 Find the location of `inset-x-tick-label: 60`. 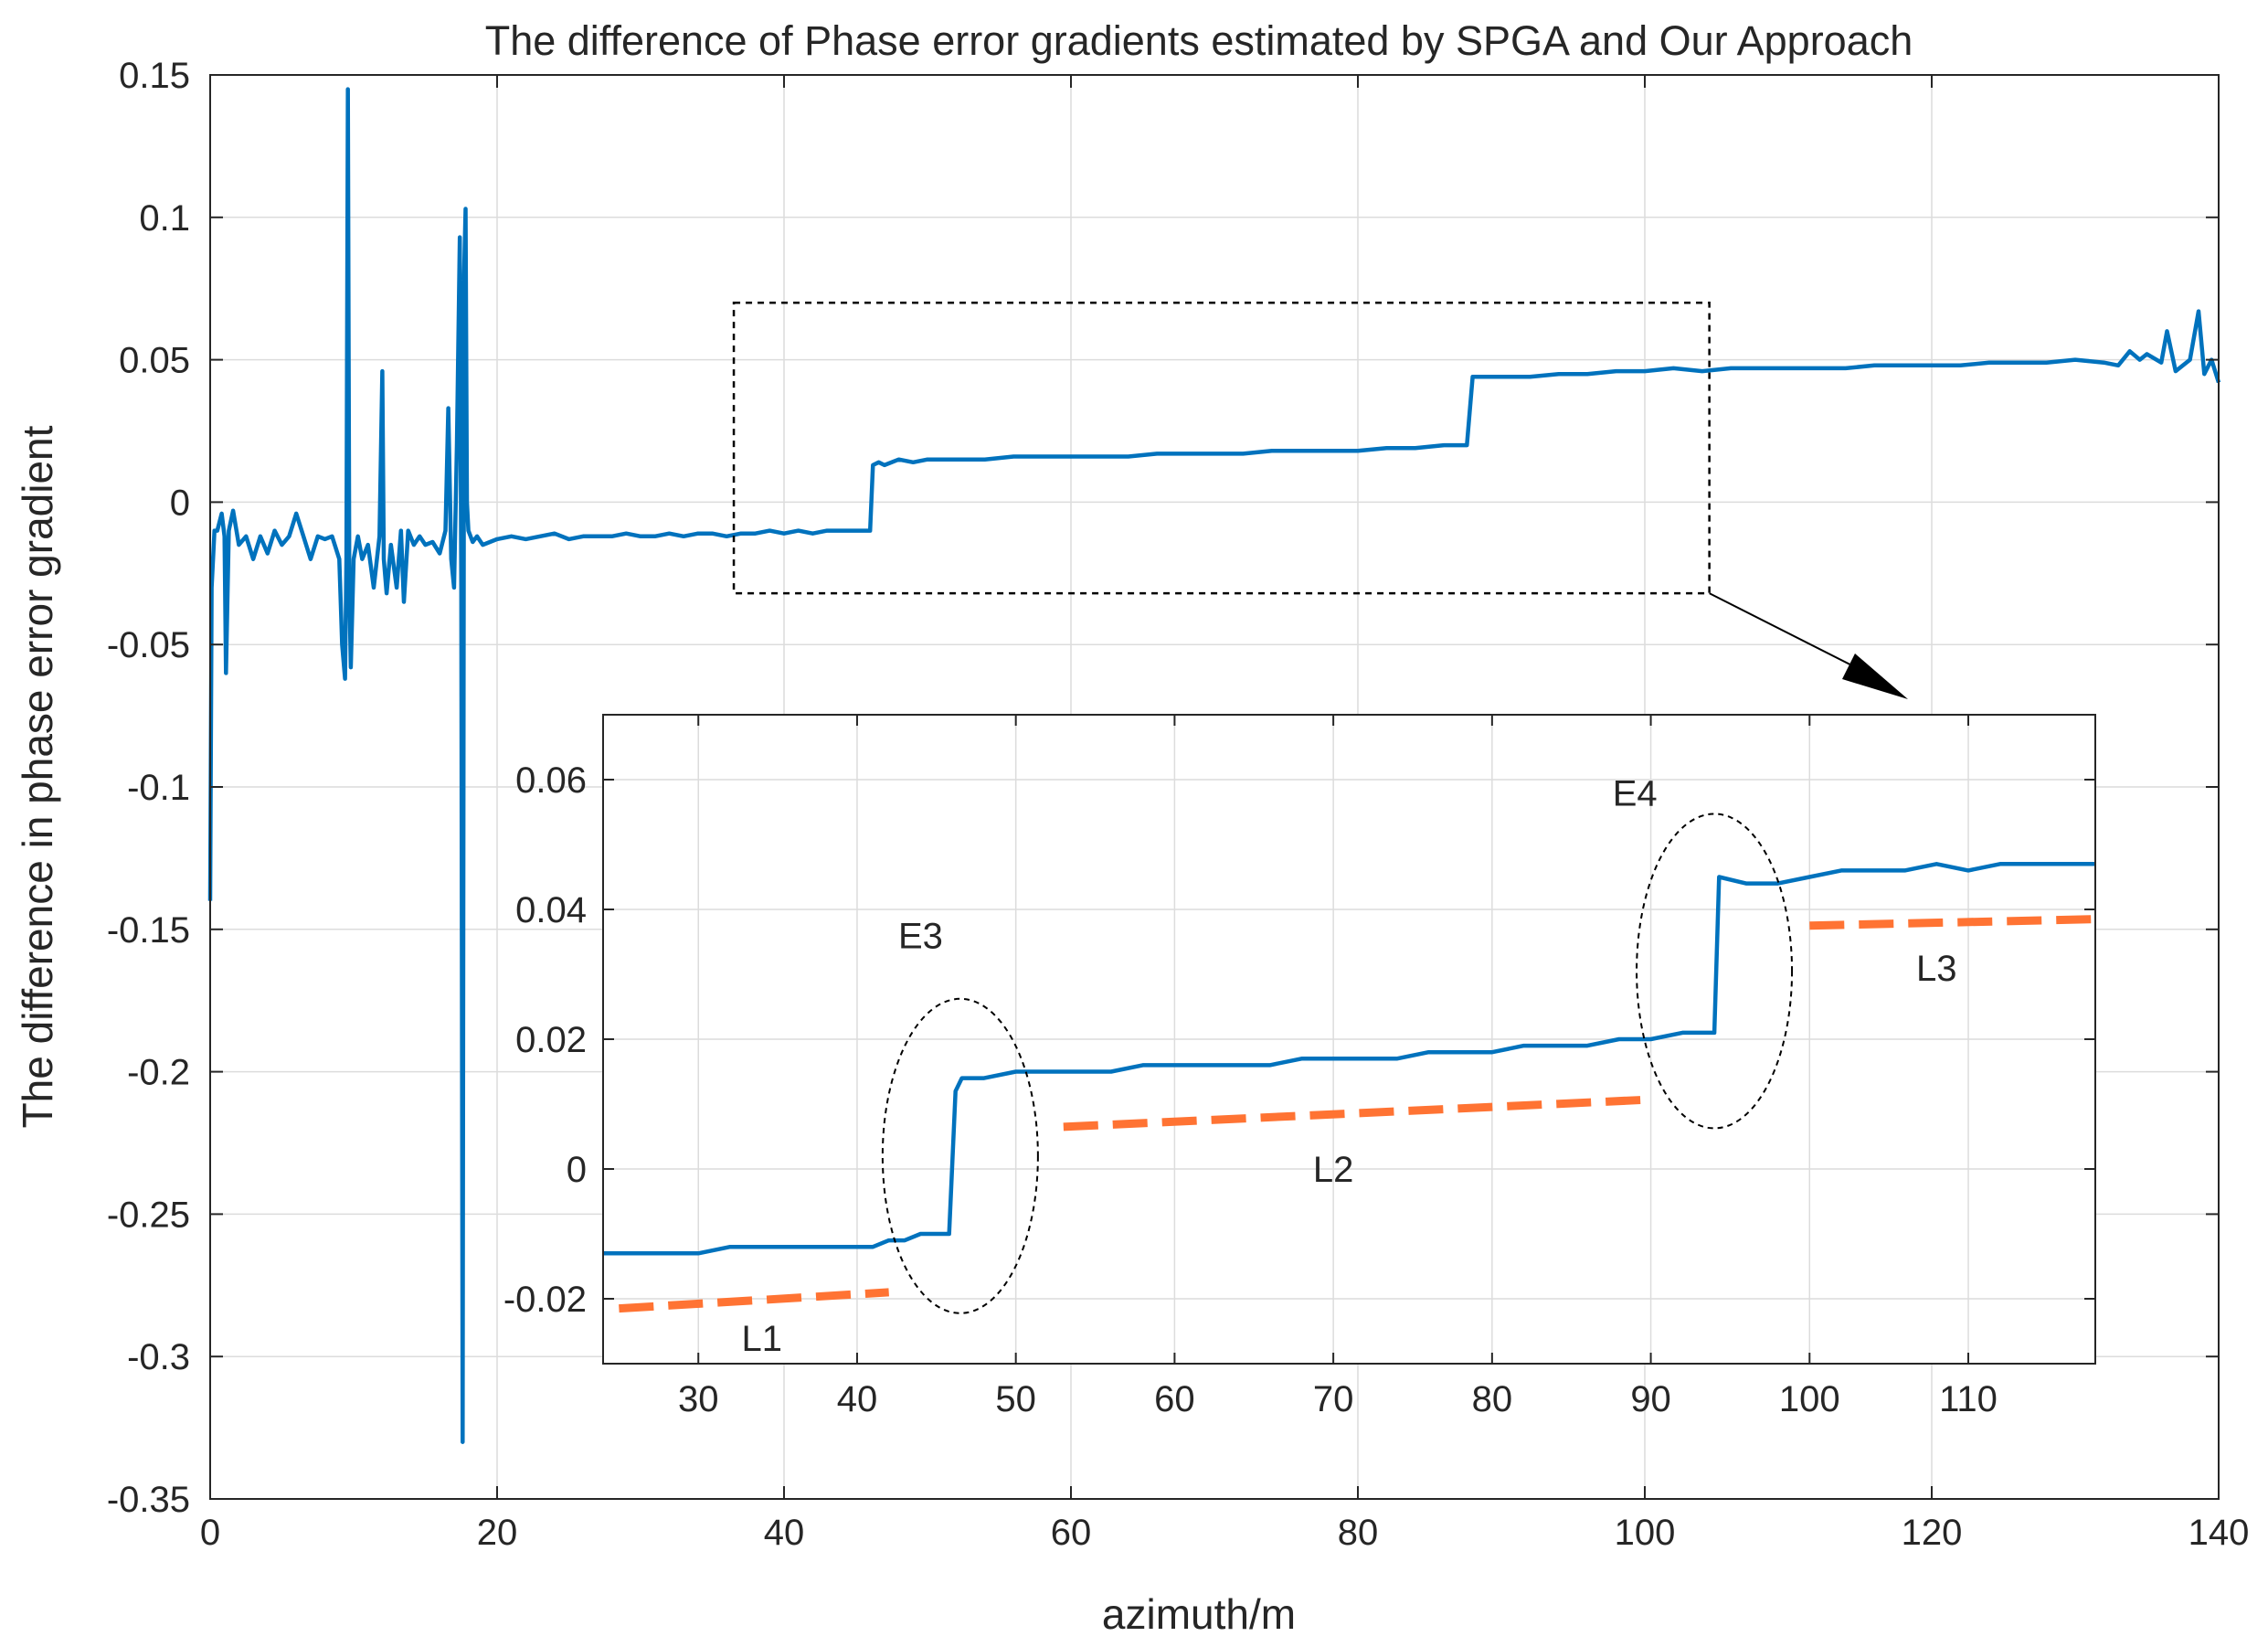

inset-x-tick-label: 60 is located at coordinates (1174, 1399).